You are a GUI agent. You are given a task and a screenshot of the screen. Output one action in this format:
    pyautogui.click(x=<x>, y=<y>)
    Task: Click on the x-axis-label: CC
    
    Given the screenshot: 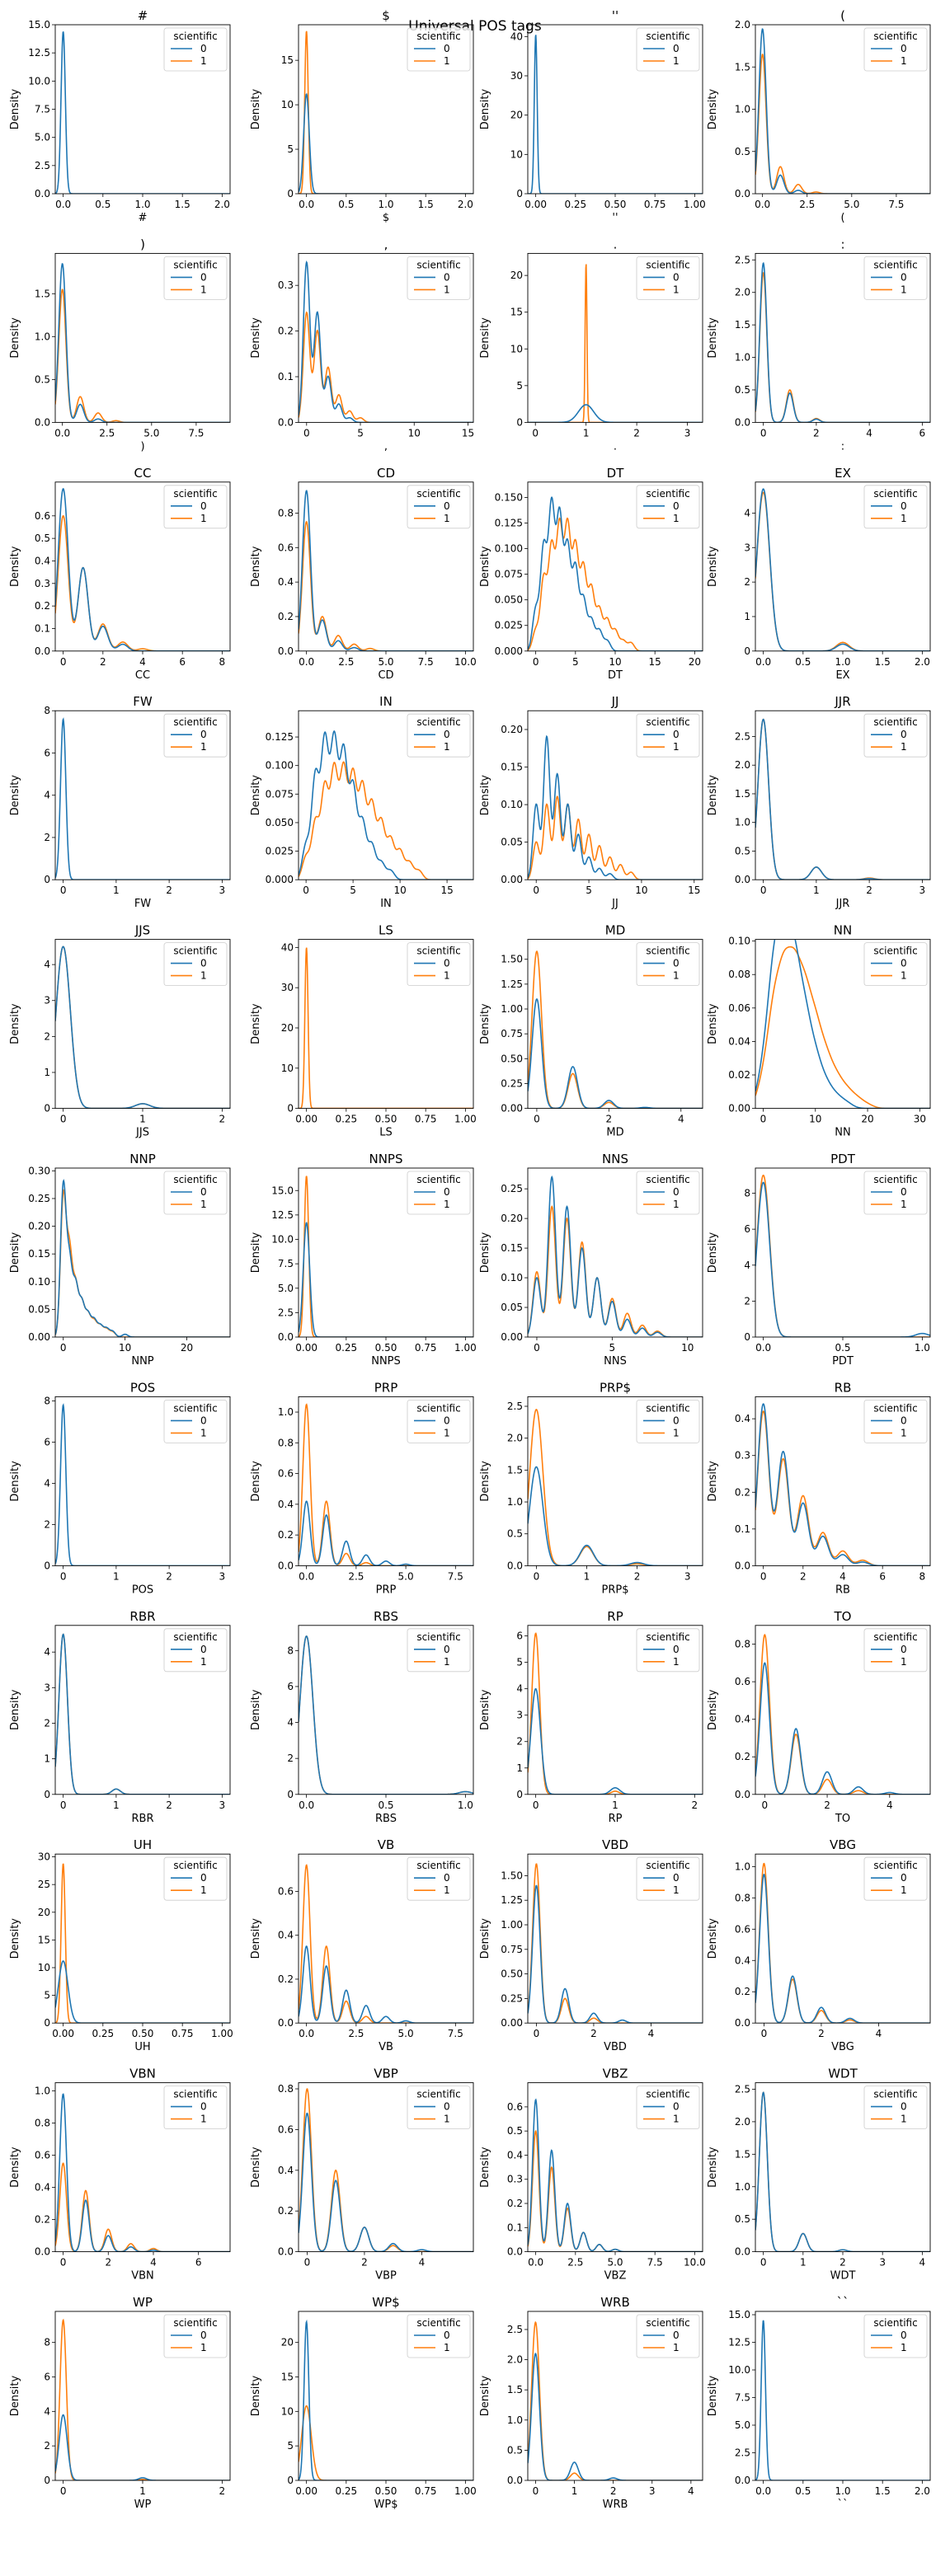 What is the action you would take?
    pyautogui.click(x=142, y=676)
    